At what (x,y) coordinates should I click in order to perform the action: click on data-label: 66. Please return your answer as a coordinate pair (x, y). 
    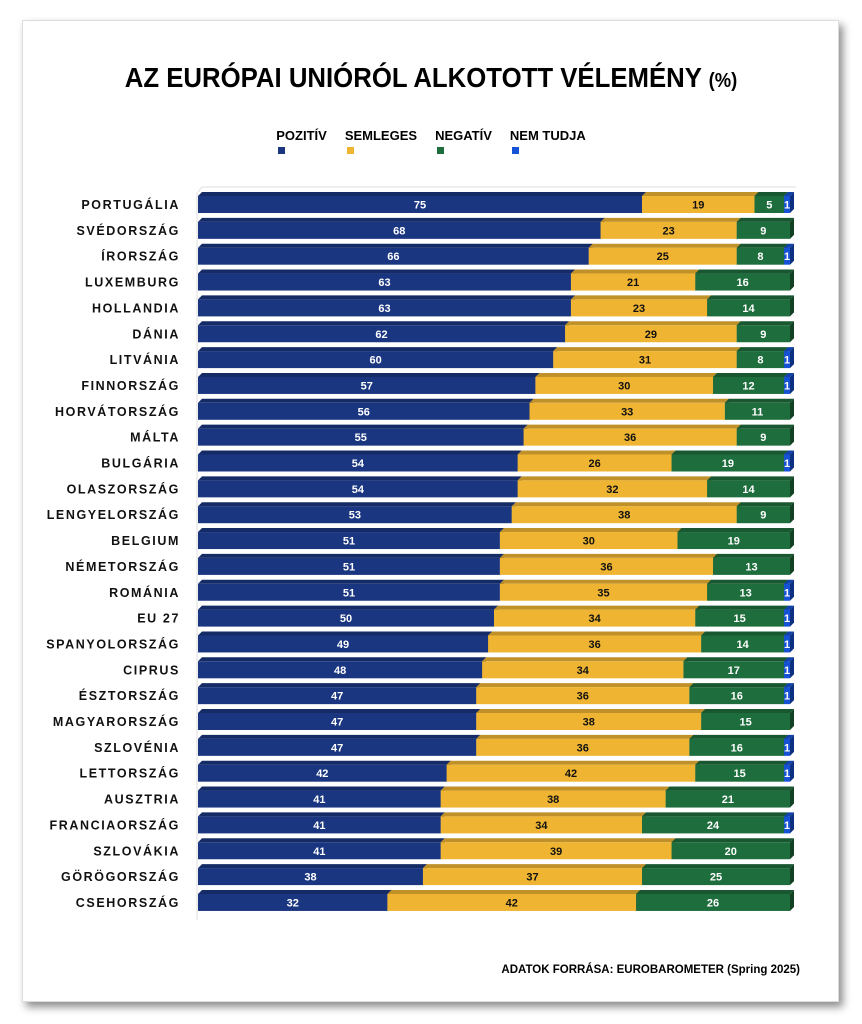
    Looking at the image, I should click on (393, 257).